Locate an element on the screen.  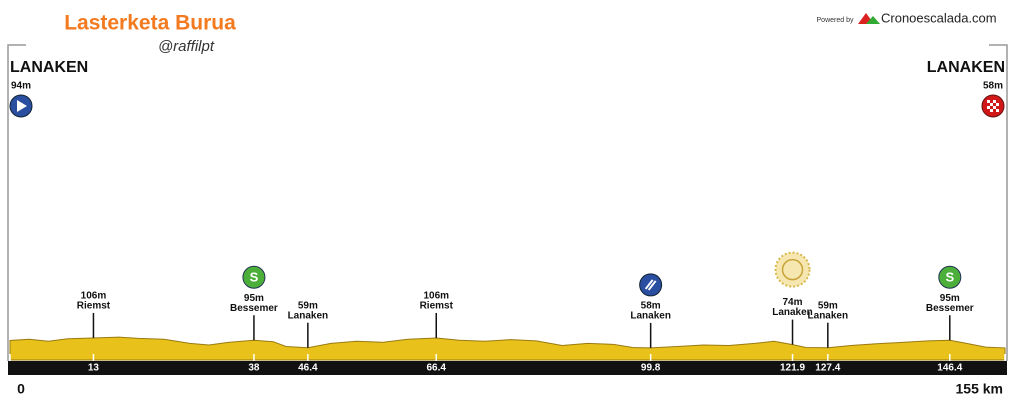
x-tick-label: 155 km is located at coordinates (979, 389).